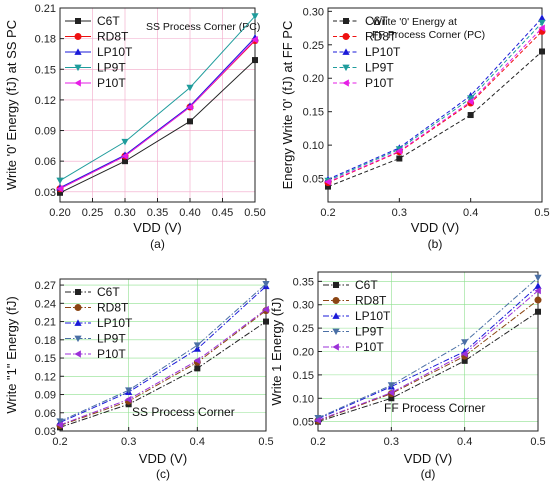 This screenshot has width=550, height=487. I want to click on y-tick-label: 0.24, so click(45, 304).